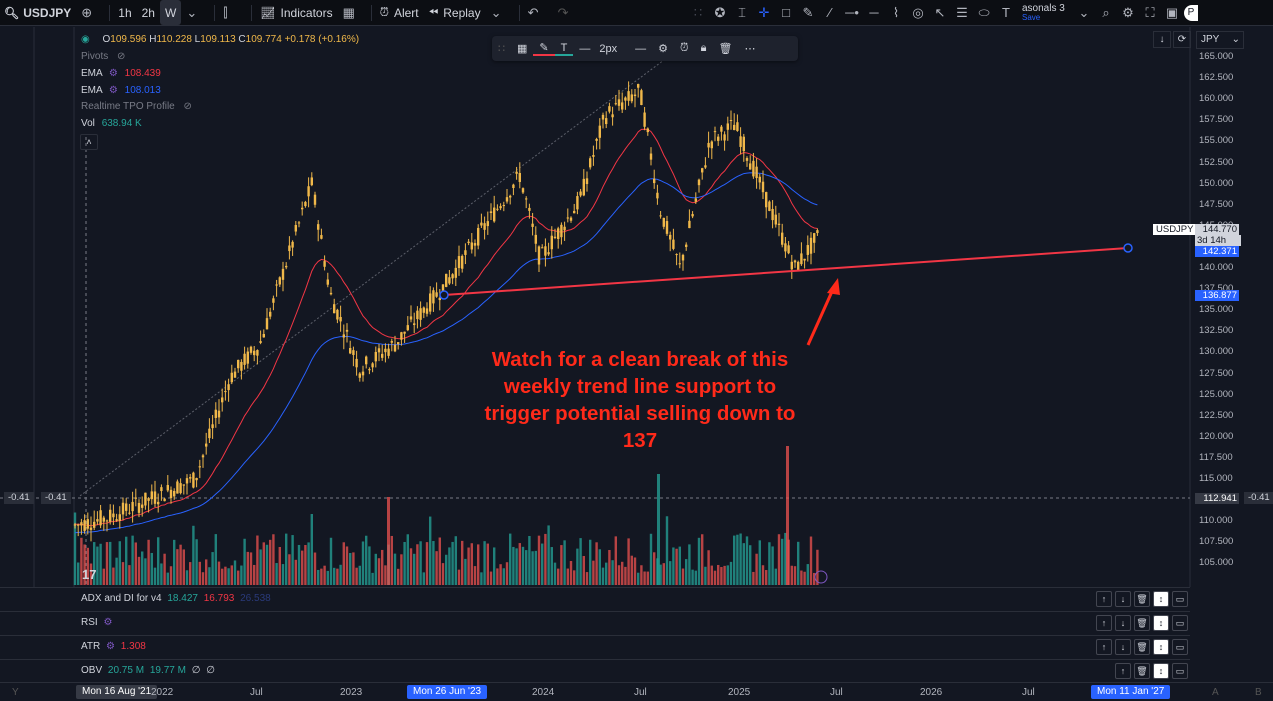 This screenshot has height=701, width=1273. I want to click on horizontal-line-icon: ─, so click(874, 12).